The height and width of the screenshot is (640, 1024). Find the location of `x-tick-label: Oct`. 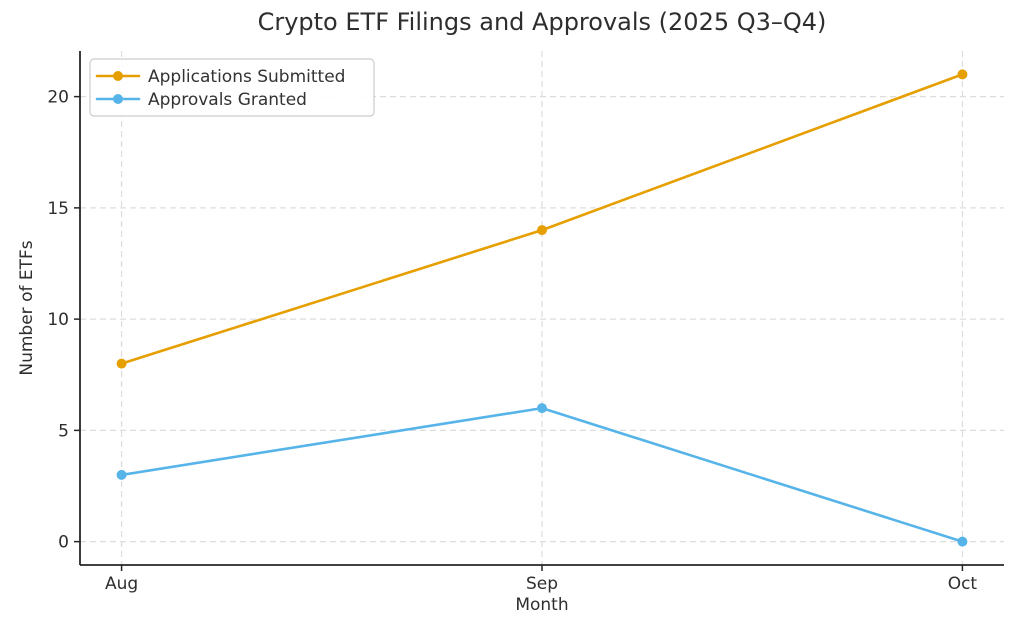

x-tick-label: Oct is located at coordinates (963, 584).